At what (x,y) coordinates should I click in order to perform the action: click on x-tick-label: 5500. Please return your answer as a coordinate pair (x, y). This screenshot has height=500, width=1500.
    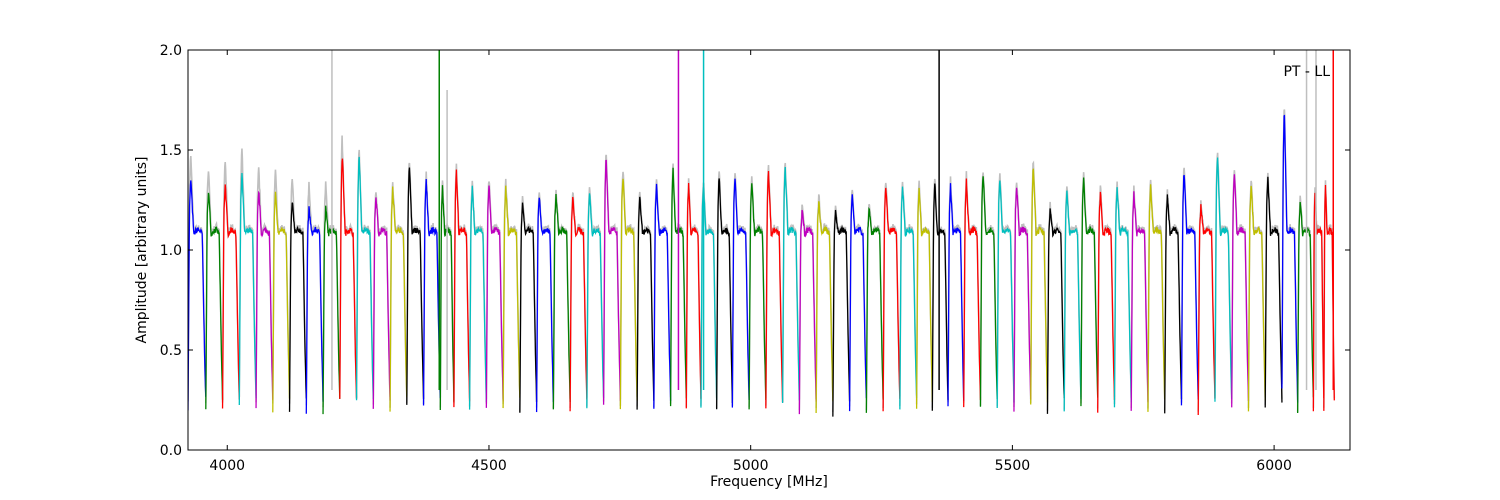
    Looking at the image, I should click on (1013, 466).